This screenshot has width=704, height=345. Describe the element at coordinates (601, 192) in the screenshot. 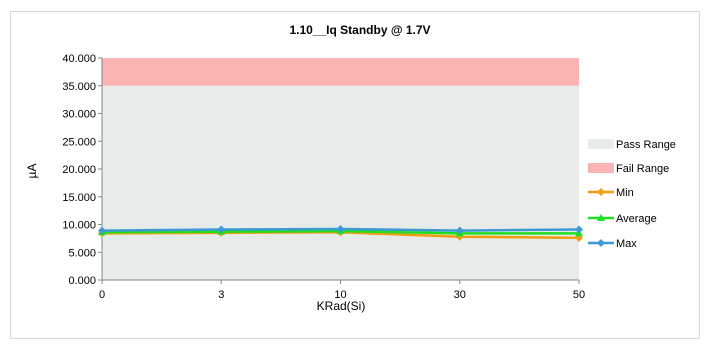

I see `legend-marker-min` at that location.